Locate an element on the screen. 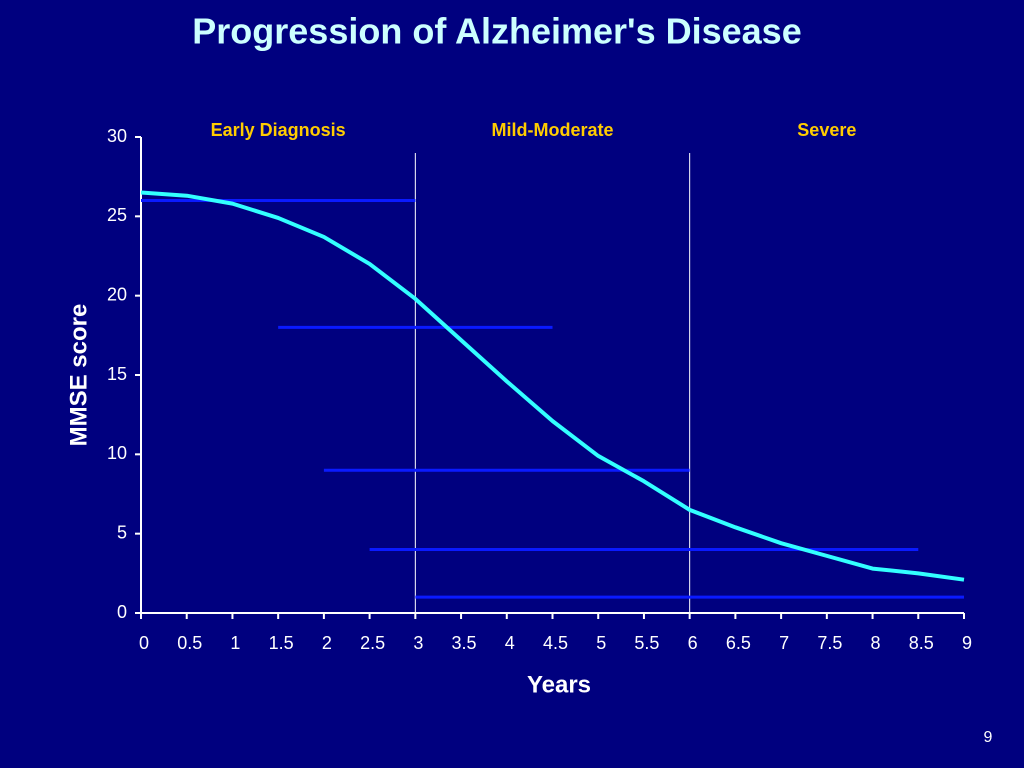 The width and height of the screenshot is (1024, 768). x-tick-label: 7 is located at coordinates (784, 643).